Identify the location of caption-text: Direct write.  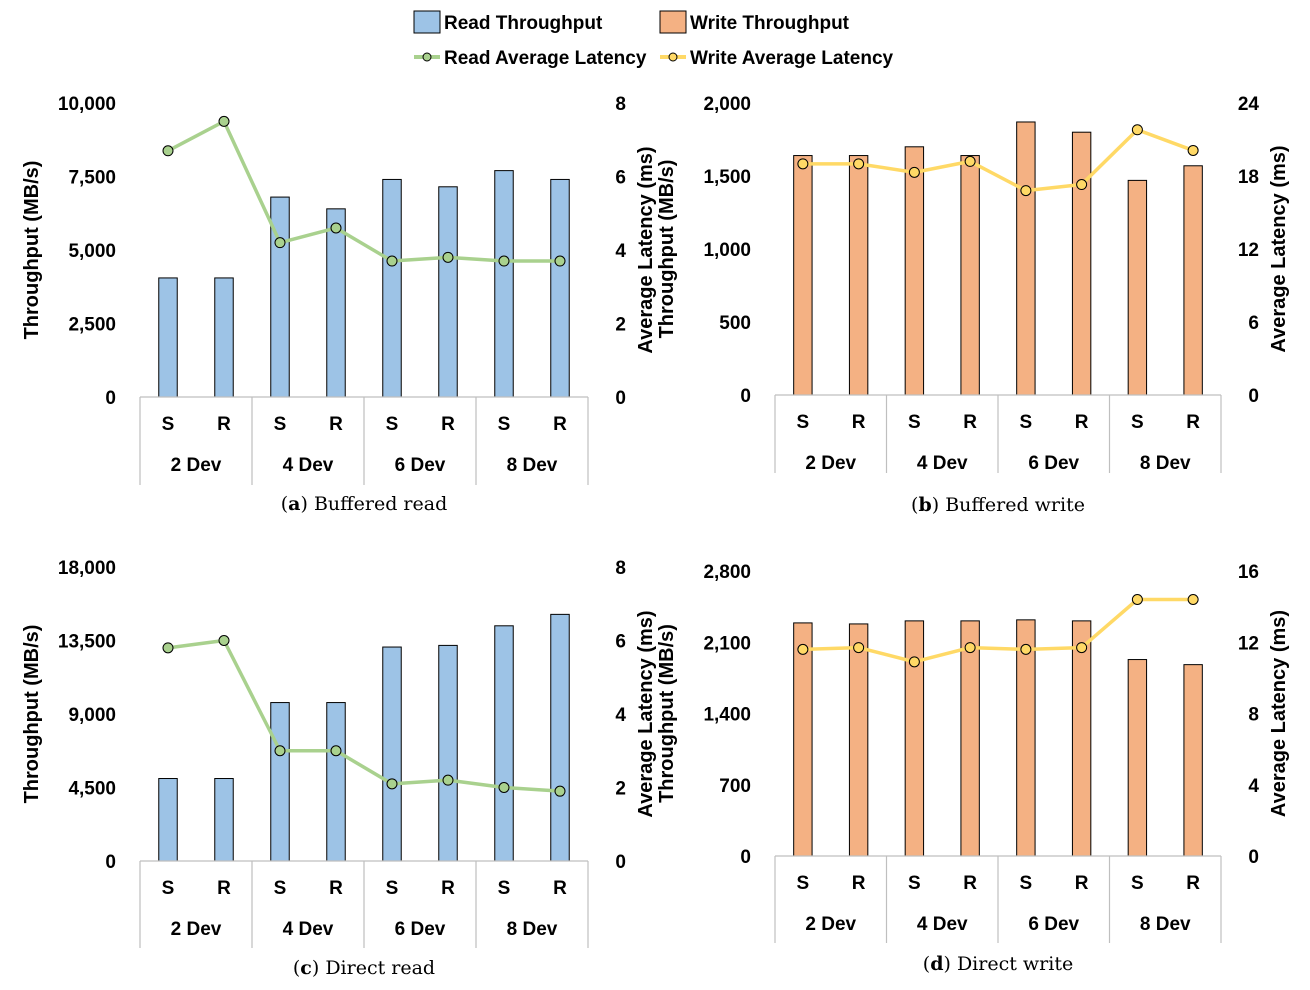
(1015, 964).